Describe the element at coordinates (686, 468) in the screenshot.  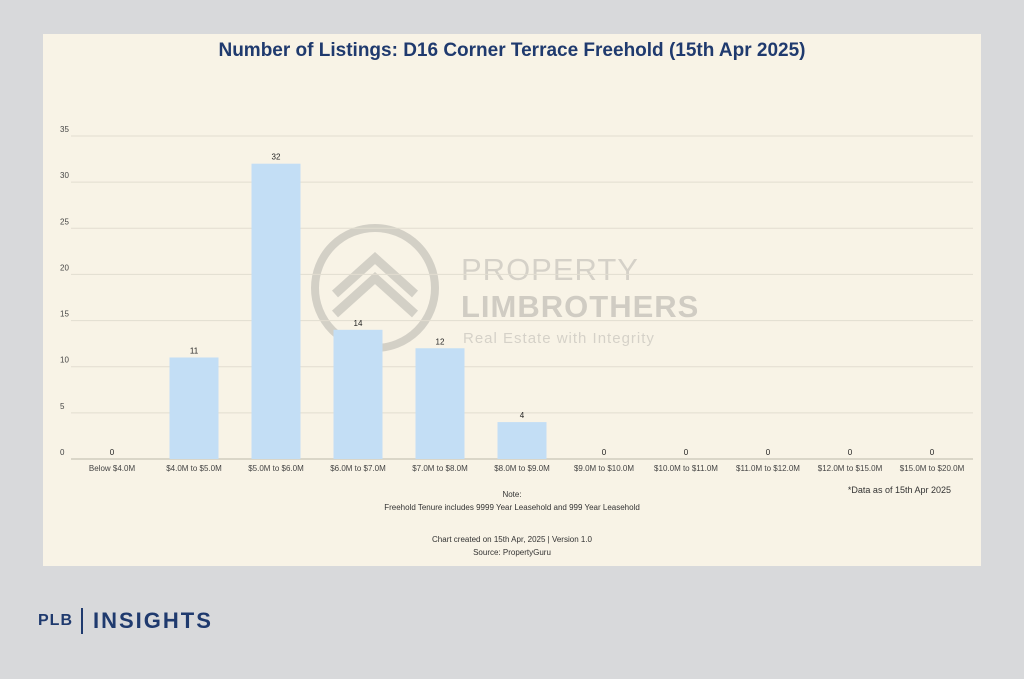
I see `x-tick-label: $10.0M to $11.0M` at that location.